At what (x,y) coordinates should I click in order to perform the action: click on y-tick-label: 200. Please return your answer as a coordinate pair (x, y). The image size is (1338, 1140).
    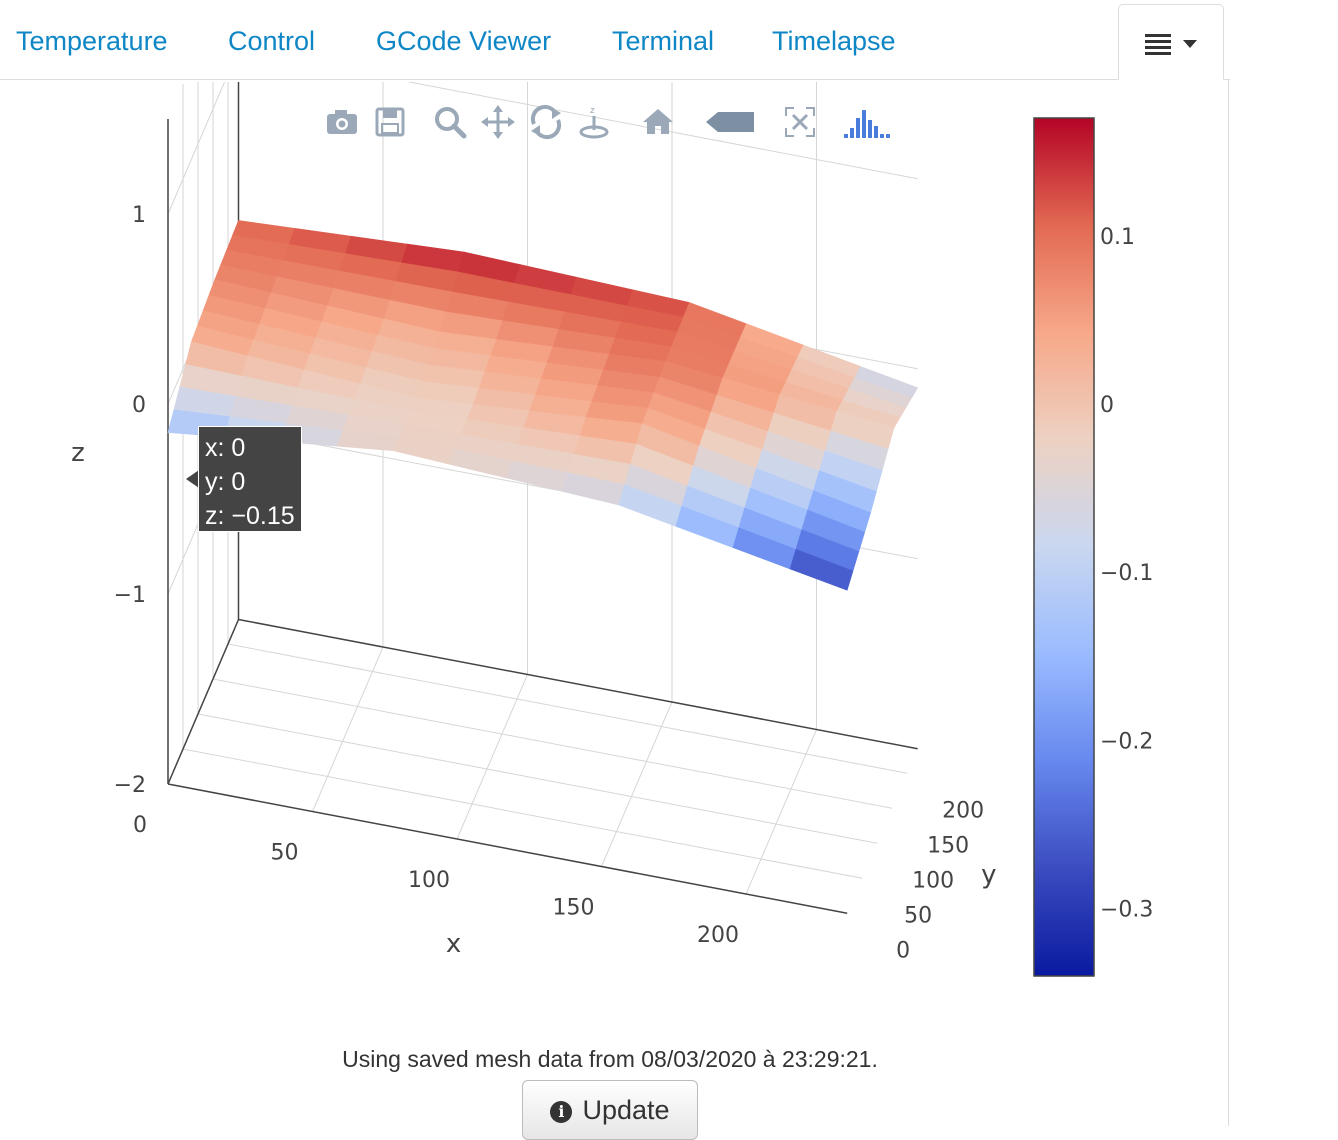
    Looking at the image, I should click on (963, 810).